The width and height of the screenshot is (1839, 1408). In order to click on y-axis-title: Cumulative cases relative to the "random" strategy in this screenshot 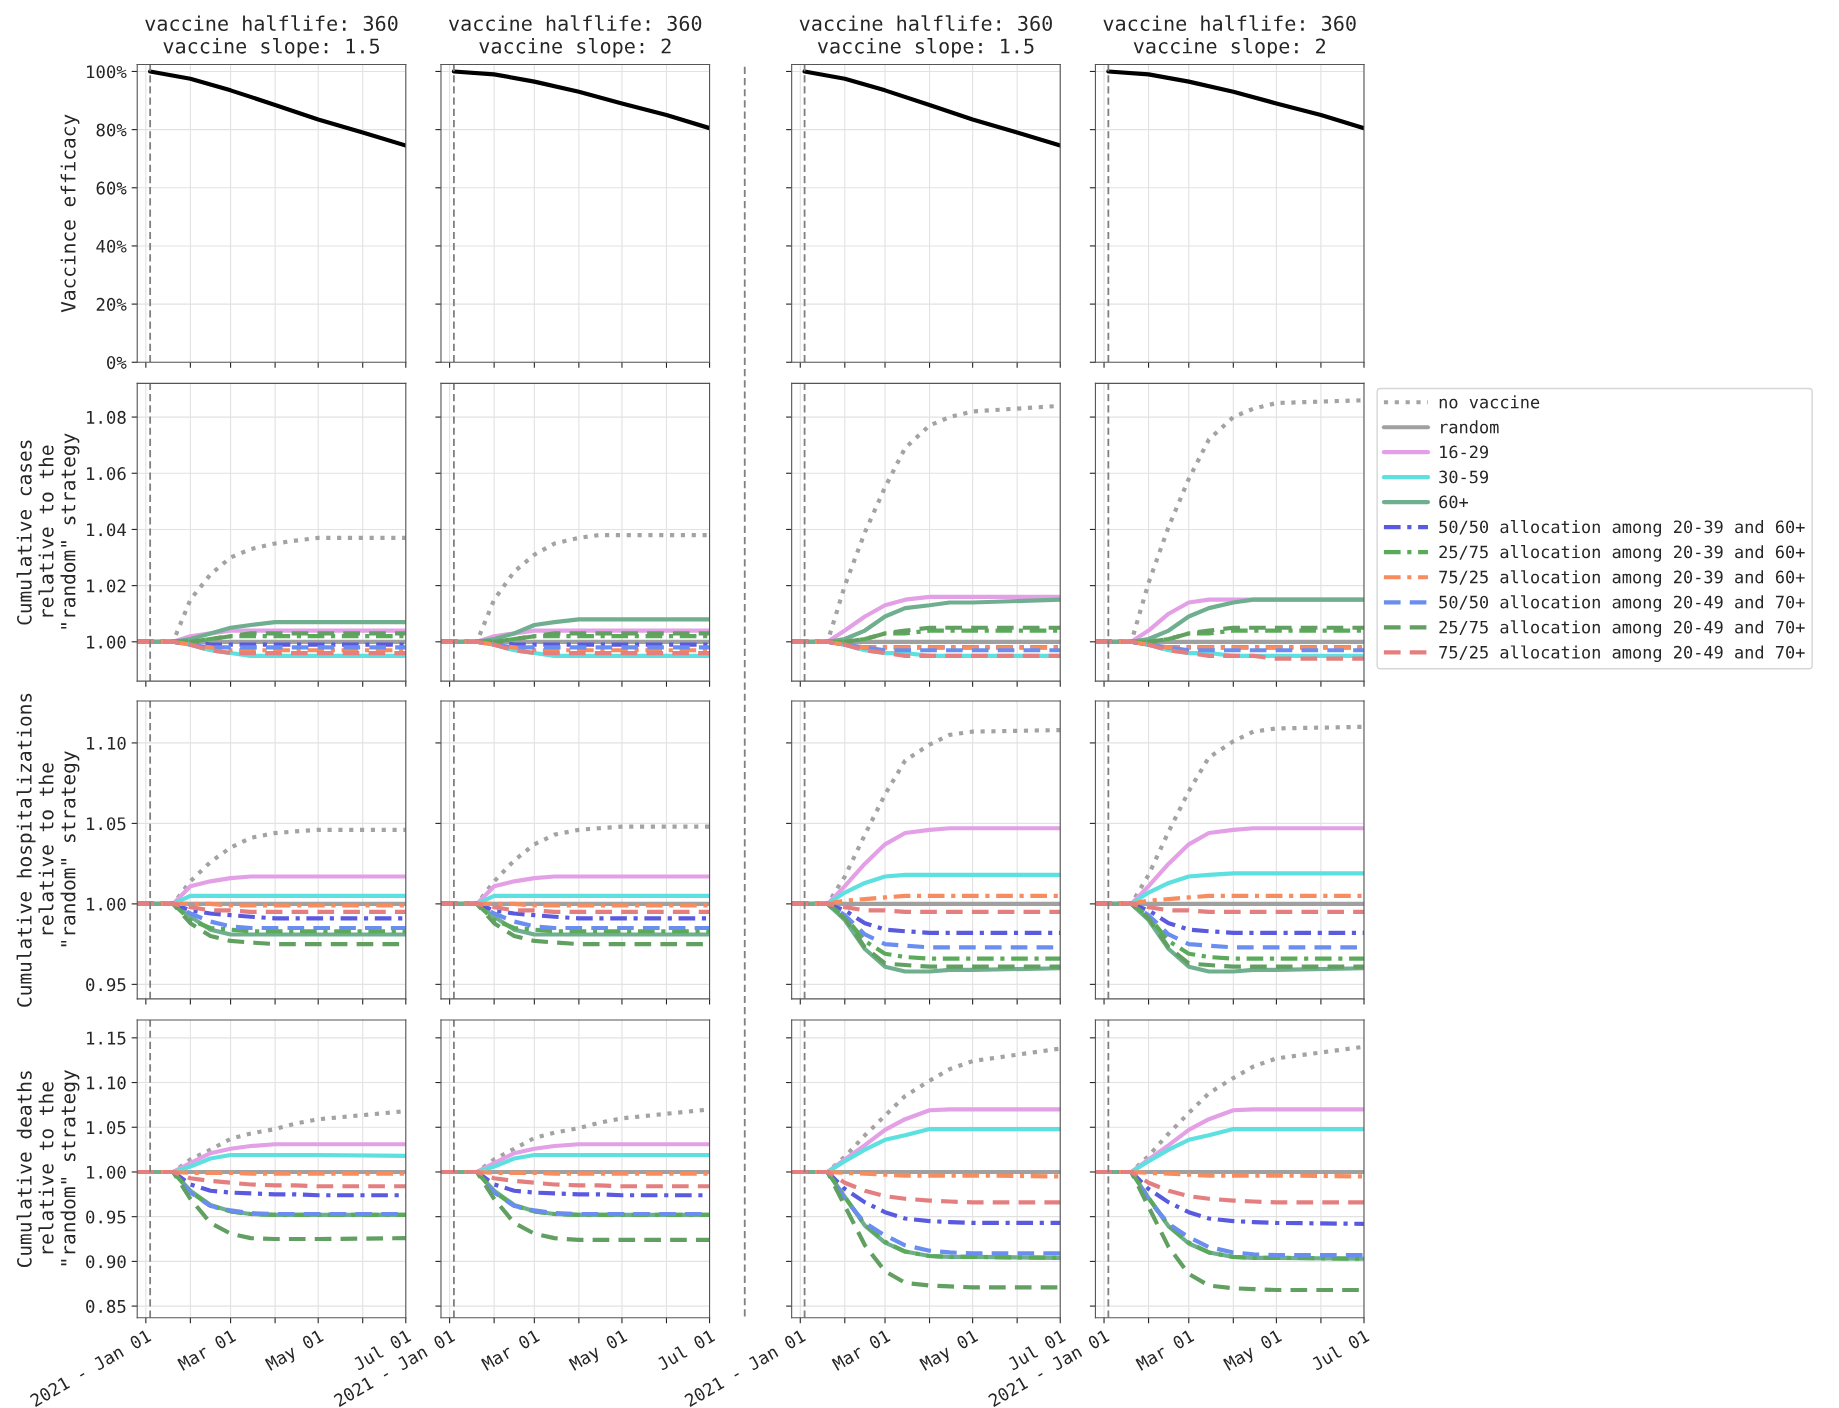, I will do `click(48, 531)`.